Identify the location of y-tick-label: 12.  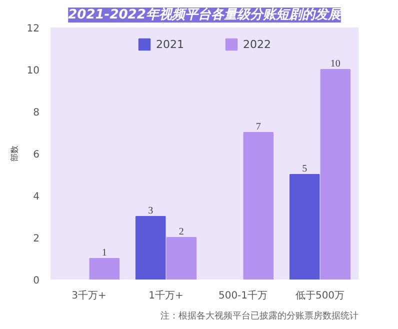
(33, 29).